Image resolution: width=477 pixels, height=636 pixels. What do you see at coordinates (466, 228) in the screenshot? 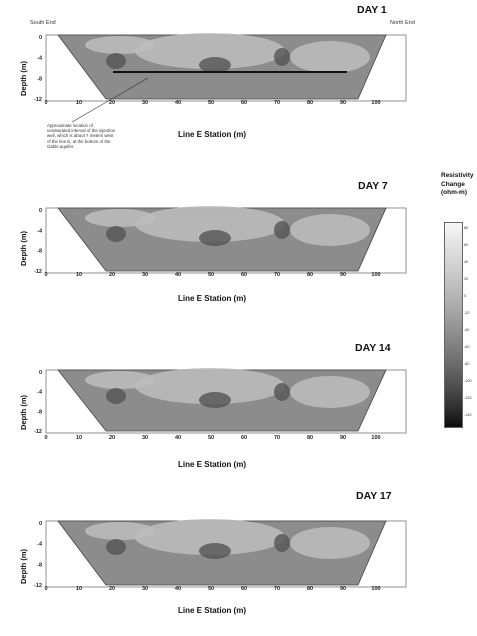
I see `legend-tick-label: 80` at bounding box center [466, 228].